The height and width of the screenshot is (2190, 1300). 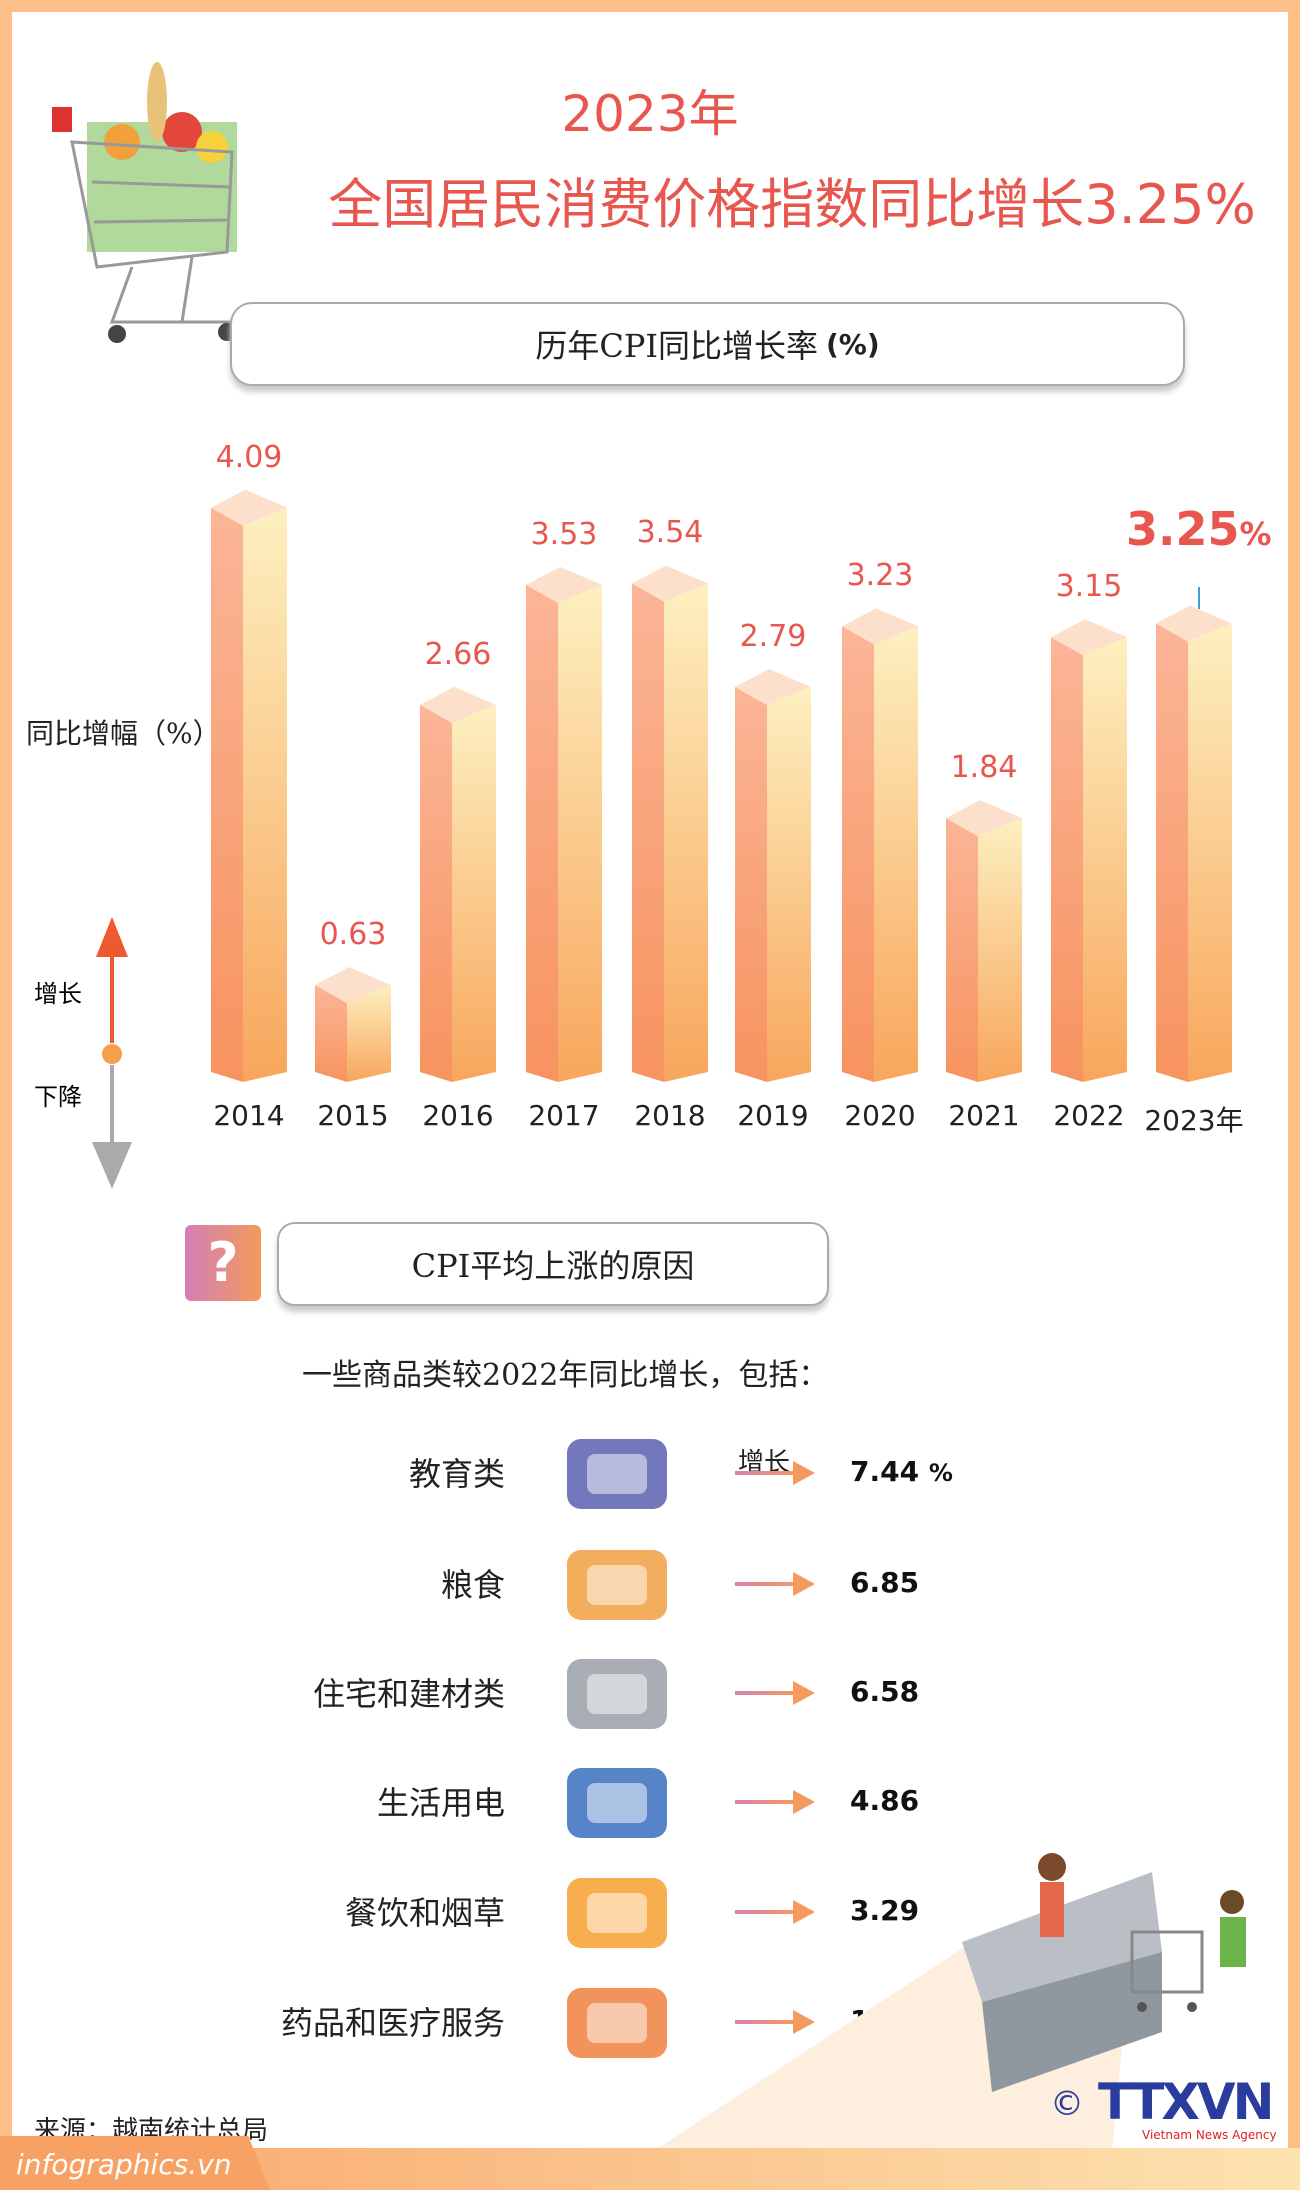 What do you see at coordinates (670, 533) in the screenshot?
I see `value-label: 3.54` at bounding box center [670, 533].